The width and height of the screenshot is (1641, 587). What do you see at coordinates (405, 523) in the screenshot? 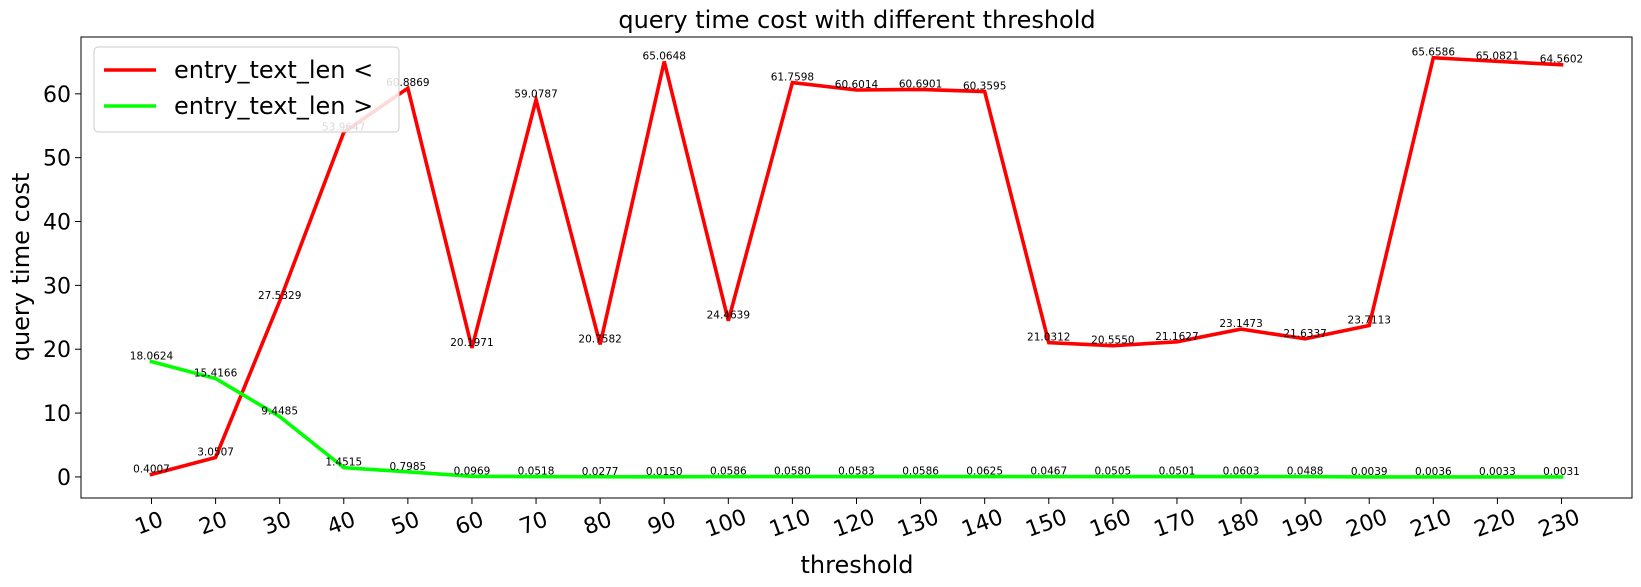
I see `x-tick-label: 50` at bounding box center [405, 523].